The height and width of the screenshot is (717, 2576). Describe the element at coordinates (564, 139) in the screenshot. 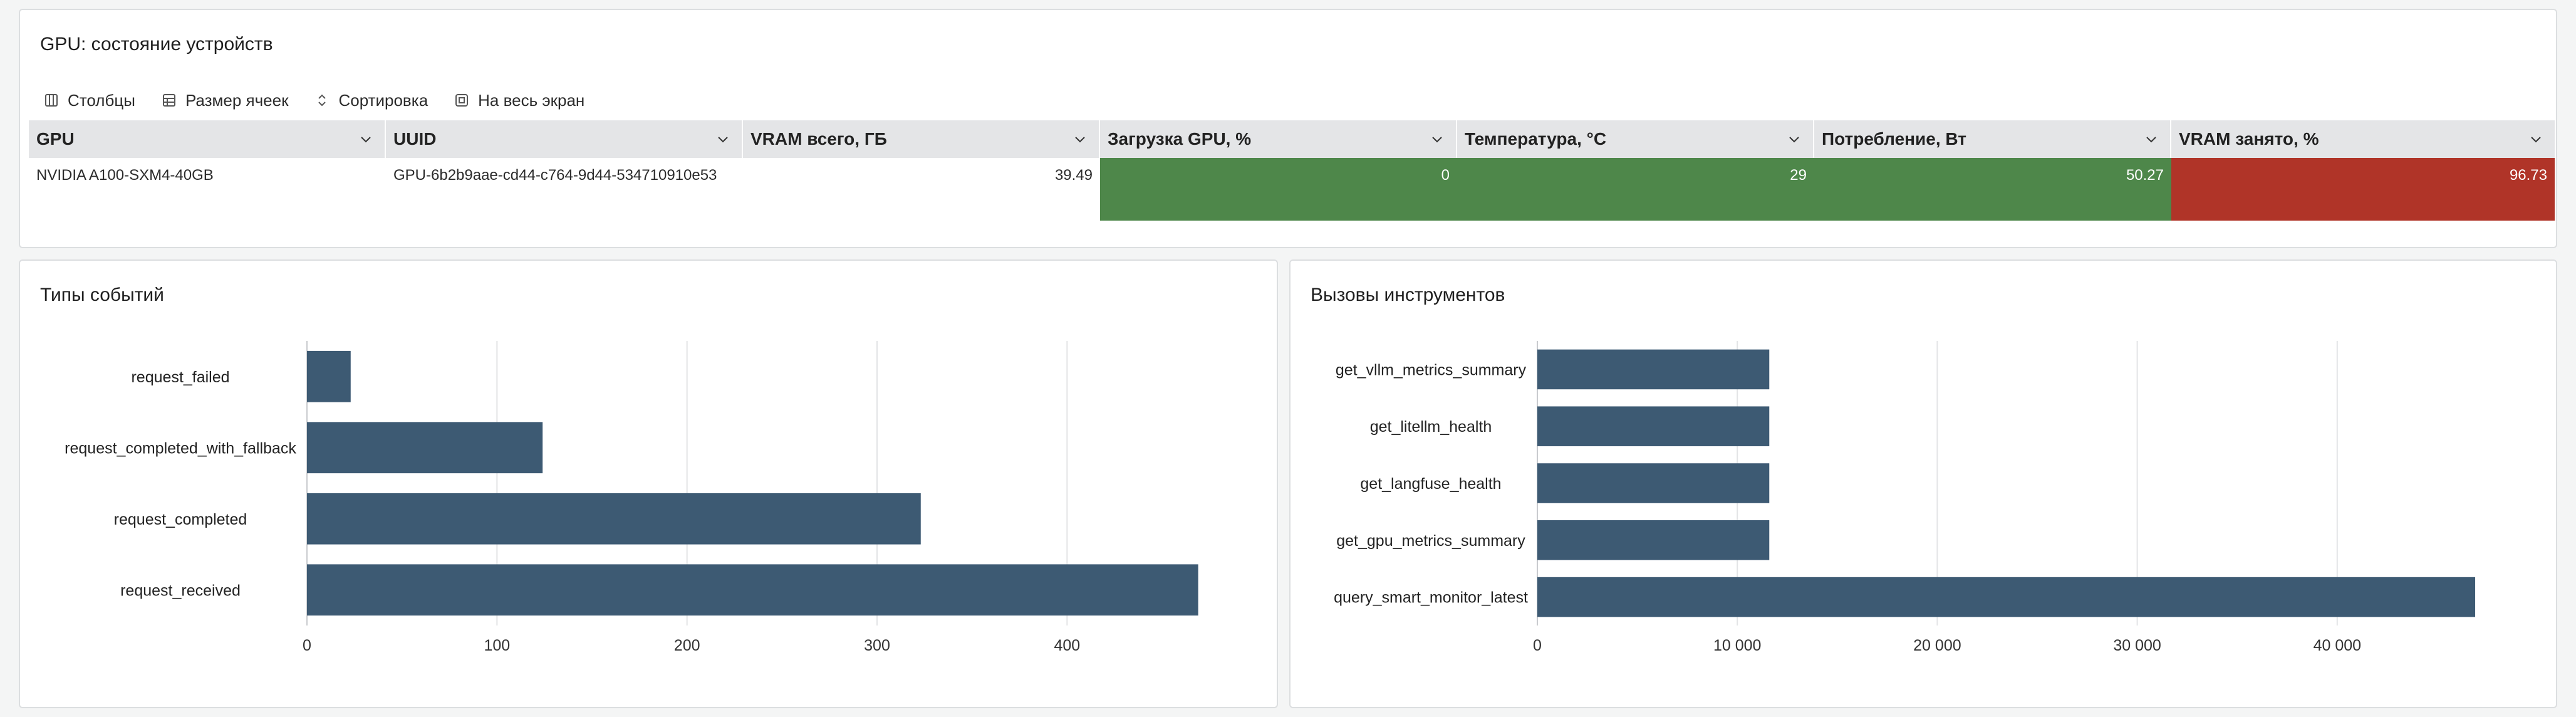

I see `column-header-uuid: UUID` at that location.